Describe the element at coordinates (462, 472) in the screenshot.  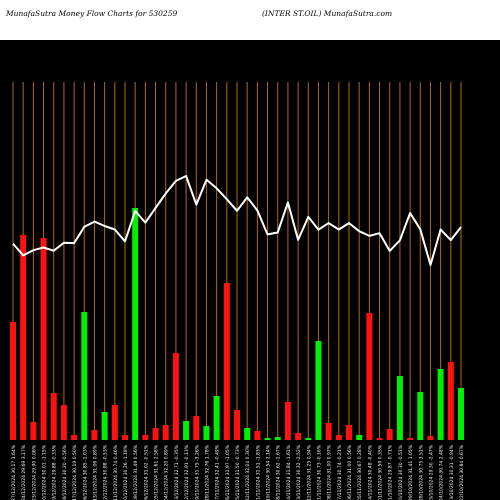
I see `x-tick-label: Tue 22/10/2024 30.84 0.67%` at that location.